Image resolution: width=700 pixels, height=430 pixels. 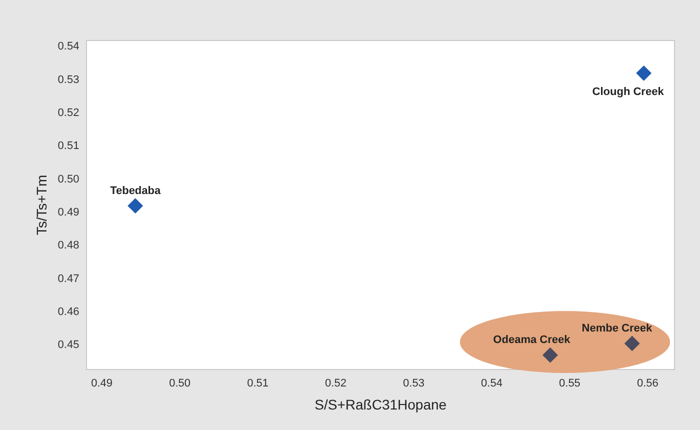 What do you see at coordinates (69, 246) in the screenshot?
I see `y-tick-label: 0.48` at bounding box center [69, 246].